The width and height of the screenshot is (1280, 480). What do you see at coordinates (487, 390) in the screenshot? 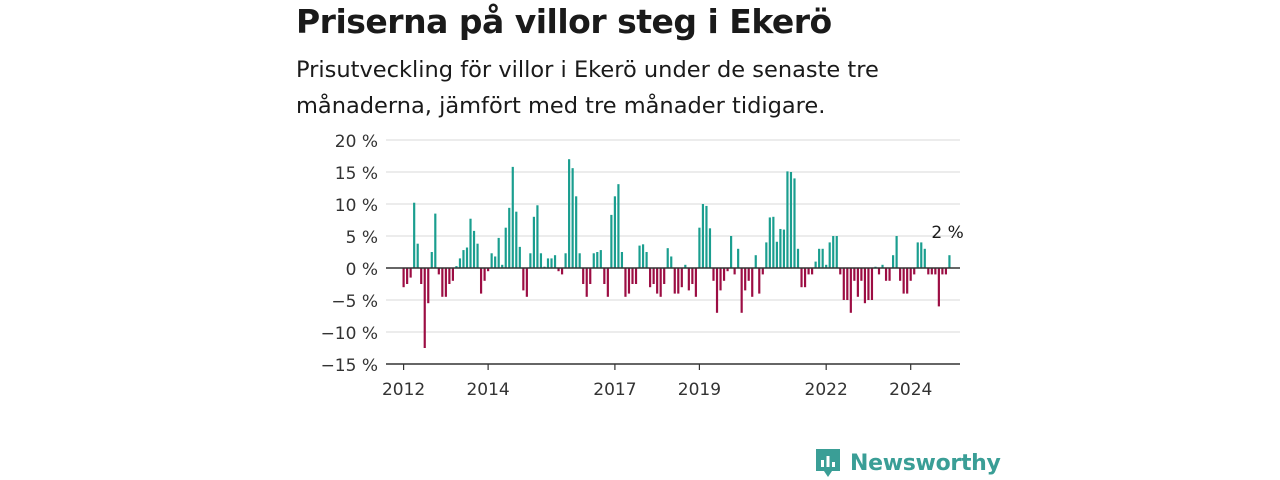
I see `x-tick-label: 2014` at bounding box center [487, 390].